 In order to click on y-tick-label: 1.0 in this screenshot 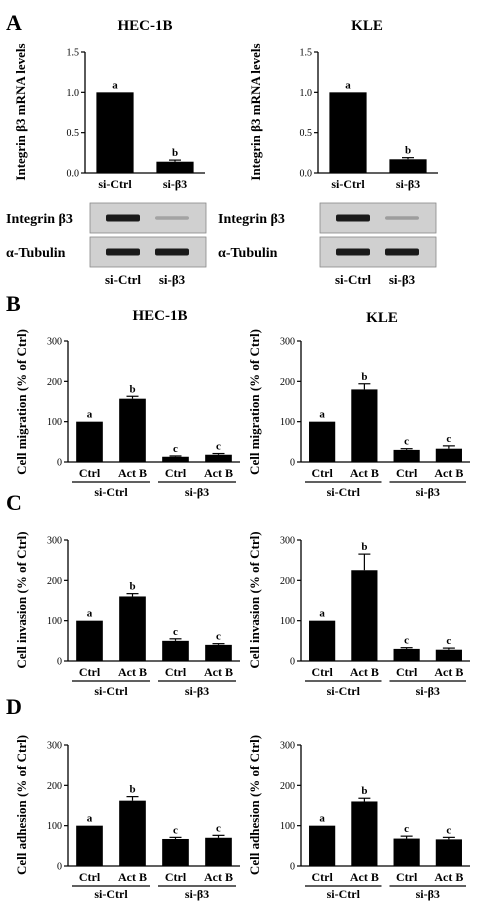, I will do `click(73, 93)`.